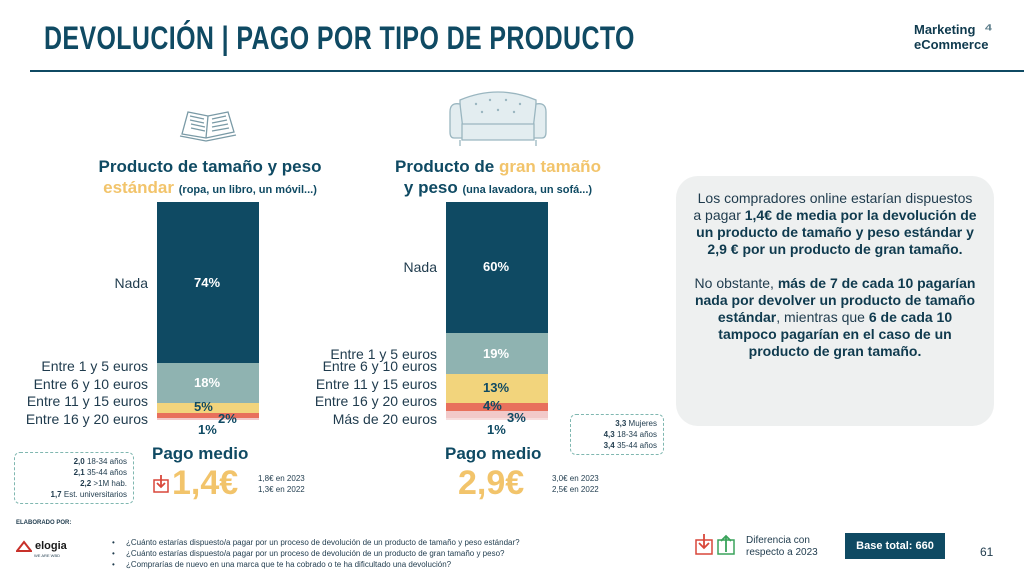  Describe the element at coordinates (94, 366) in the screenshot. I see `chart1-category-label-1: Entre 1 y 5 euros` at that location.